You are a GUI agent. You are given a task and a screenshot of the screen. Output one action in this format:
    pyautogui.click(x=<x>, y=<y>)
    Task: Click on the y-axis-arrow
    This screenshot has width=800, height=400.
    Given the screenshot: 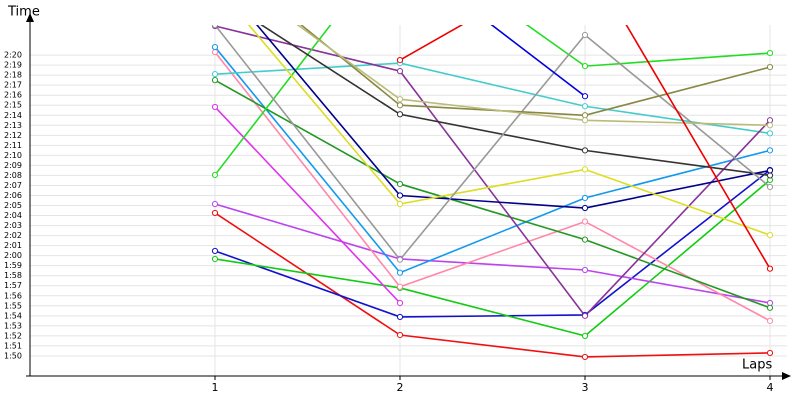 What is the action you would take?
    pyautogui.click(x=30, y=17)
    